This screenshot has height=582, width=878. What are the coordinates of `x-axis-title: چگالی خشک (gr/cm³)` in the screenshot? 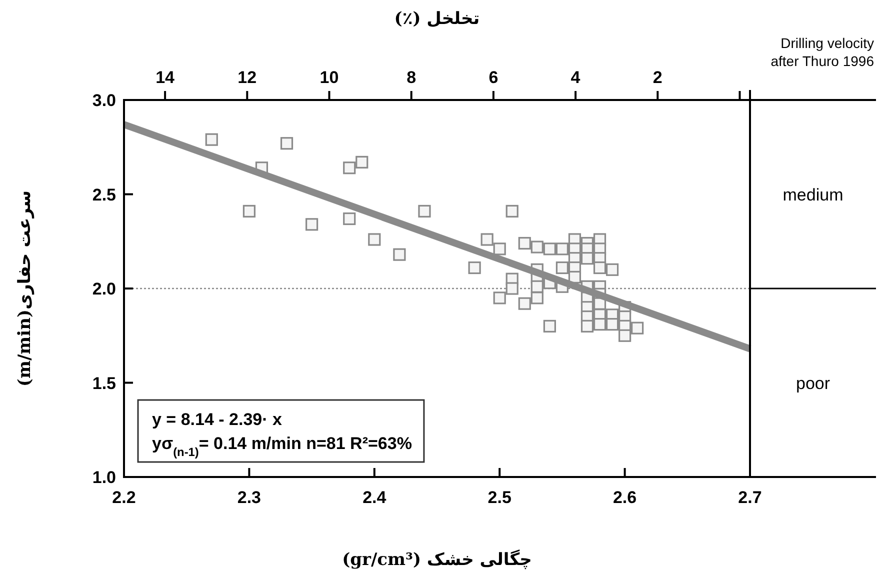 It's located at (437, 559).